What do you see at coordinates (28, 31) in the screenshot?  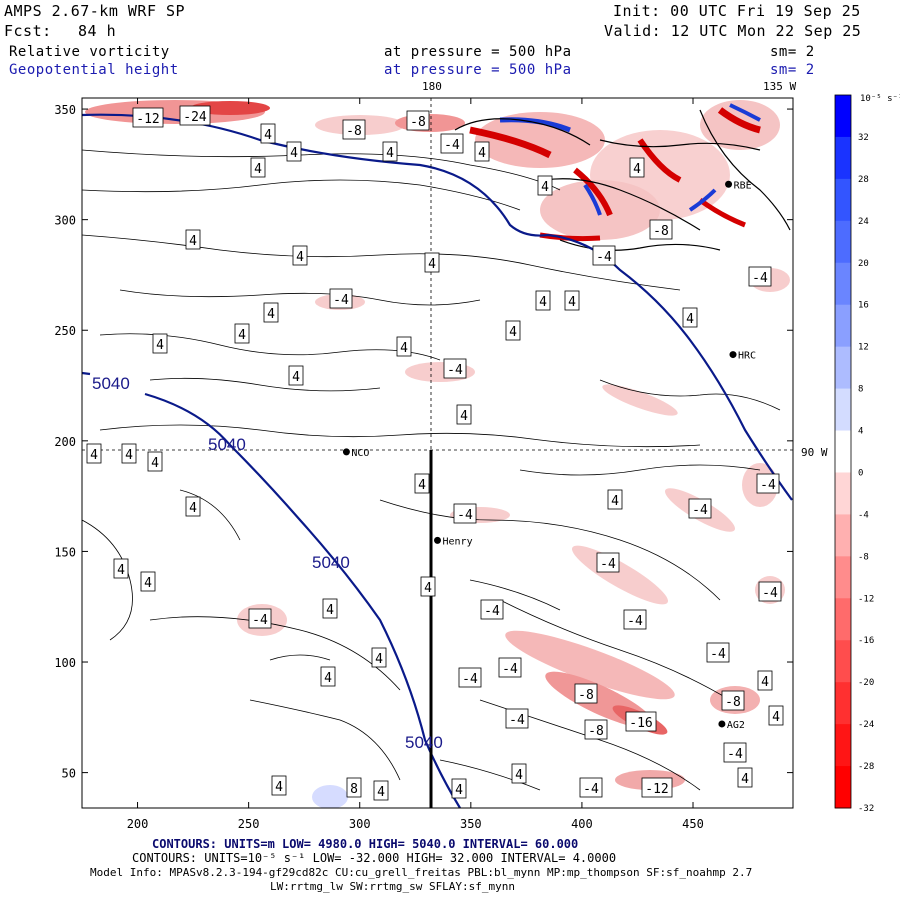 I see `forecast-label: Fcst:` at bounding box center [28, 31].